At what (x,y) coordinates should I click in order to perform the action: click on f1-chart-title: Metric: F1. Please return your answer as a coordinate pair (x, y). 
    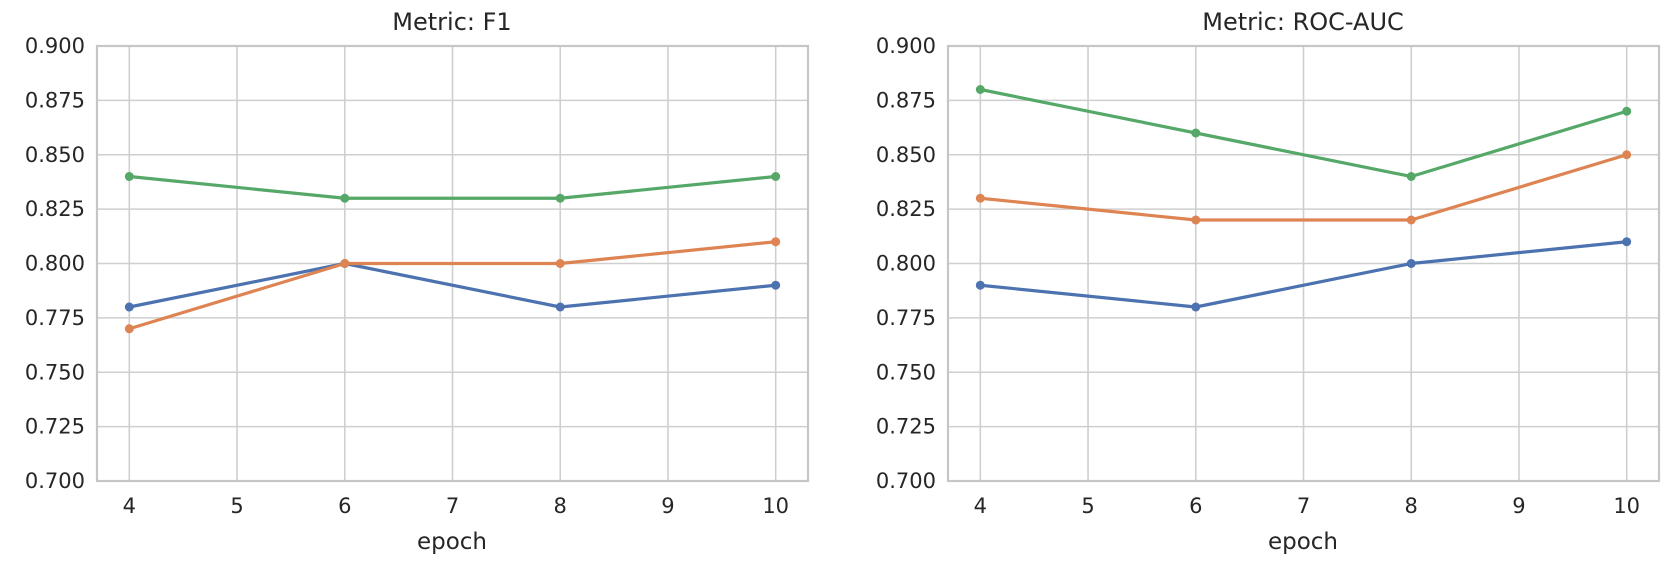
    Looking at the image, I should click on (451, 22).